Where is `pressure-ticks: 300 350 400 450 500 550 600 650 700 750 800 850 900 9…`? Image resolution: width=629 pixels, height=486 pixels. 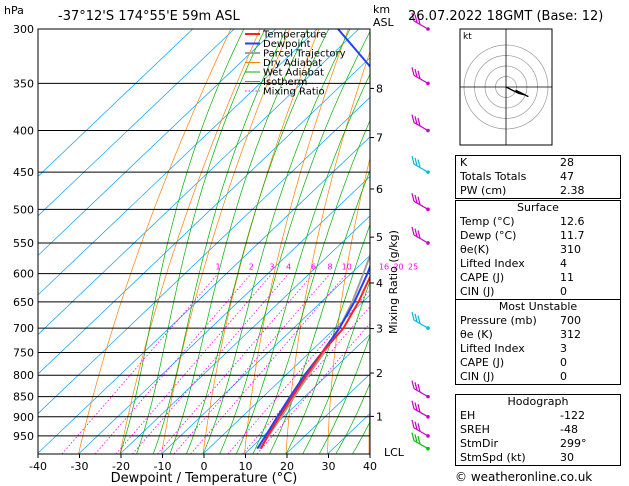
pressure-ticks: 300 350 400 450 500 550 600 650 700 750 800 850 900 9… is located at coordinates (23, 233).